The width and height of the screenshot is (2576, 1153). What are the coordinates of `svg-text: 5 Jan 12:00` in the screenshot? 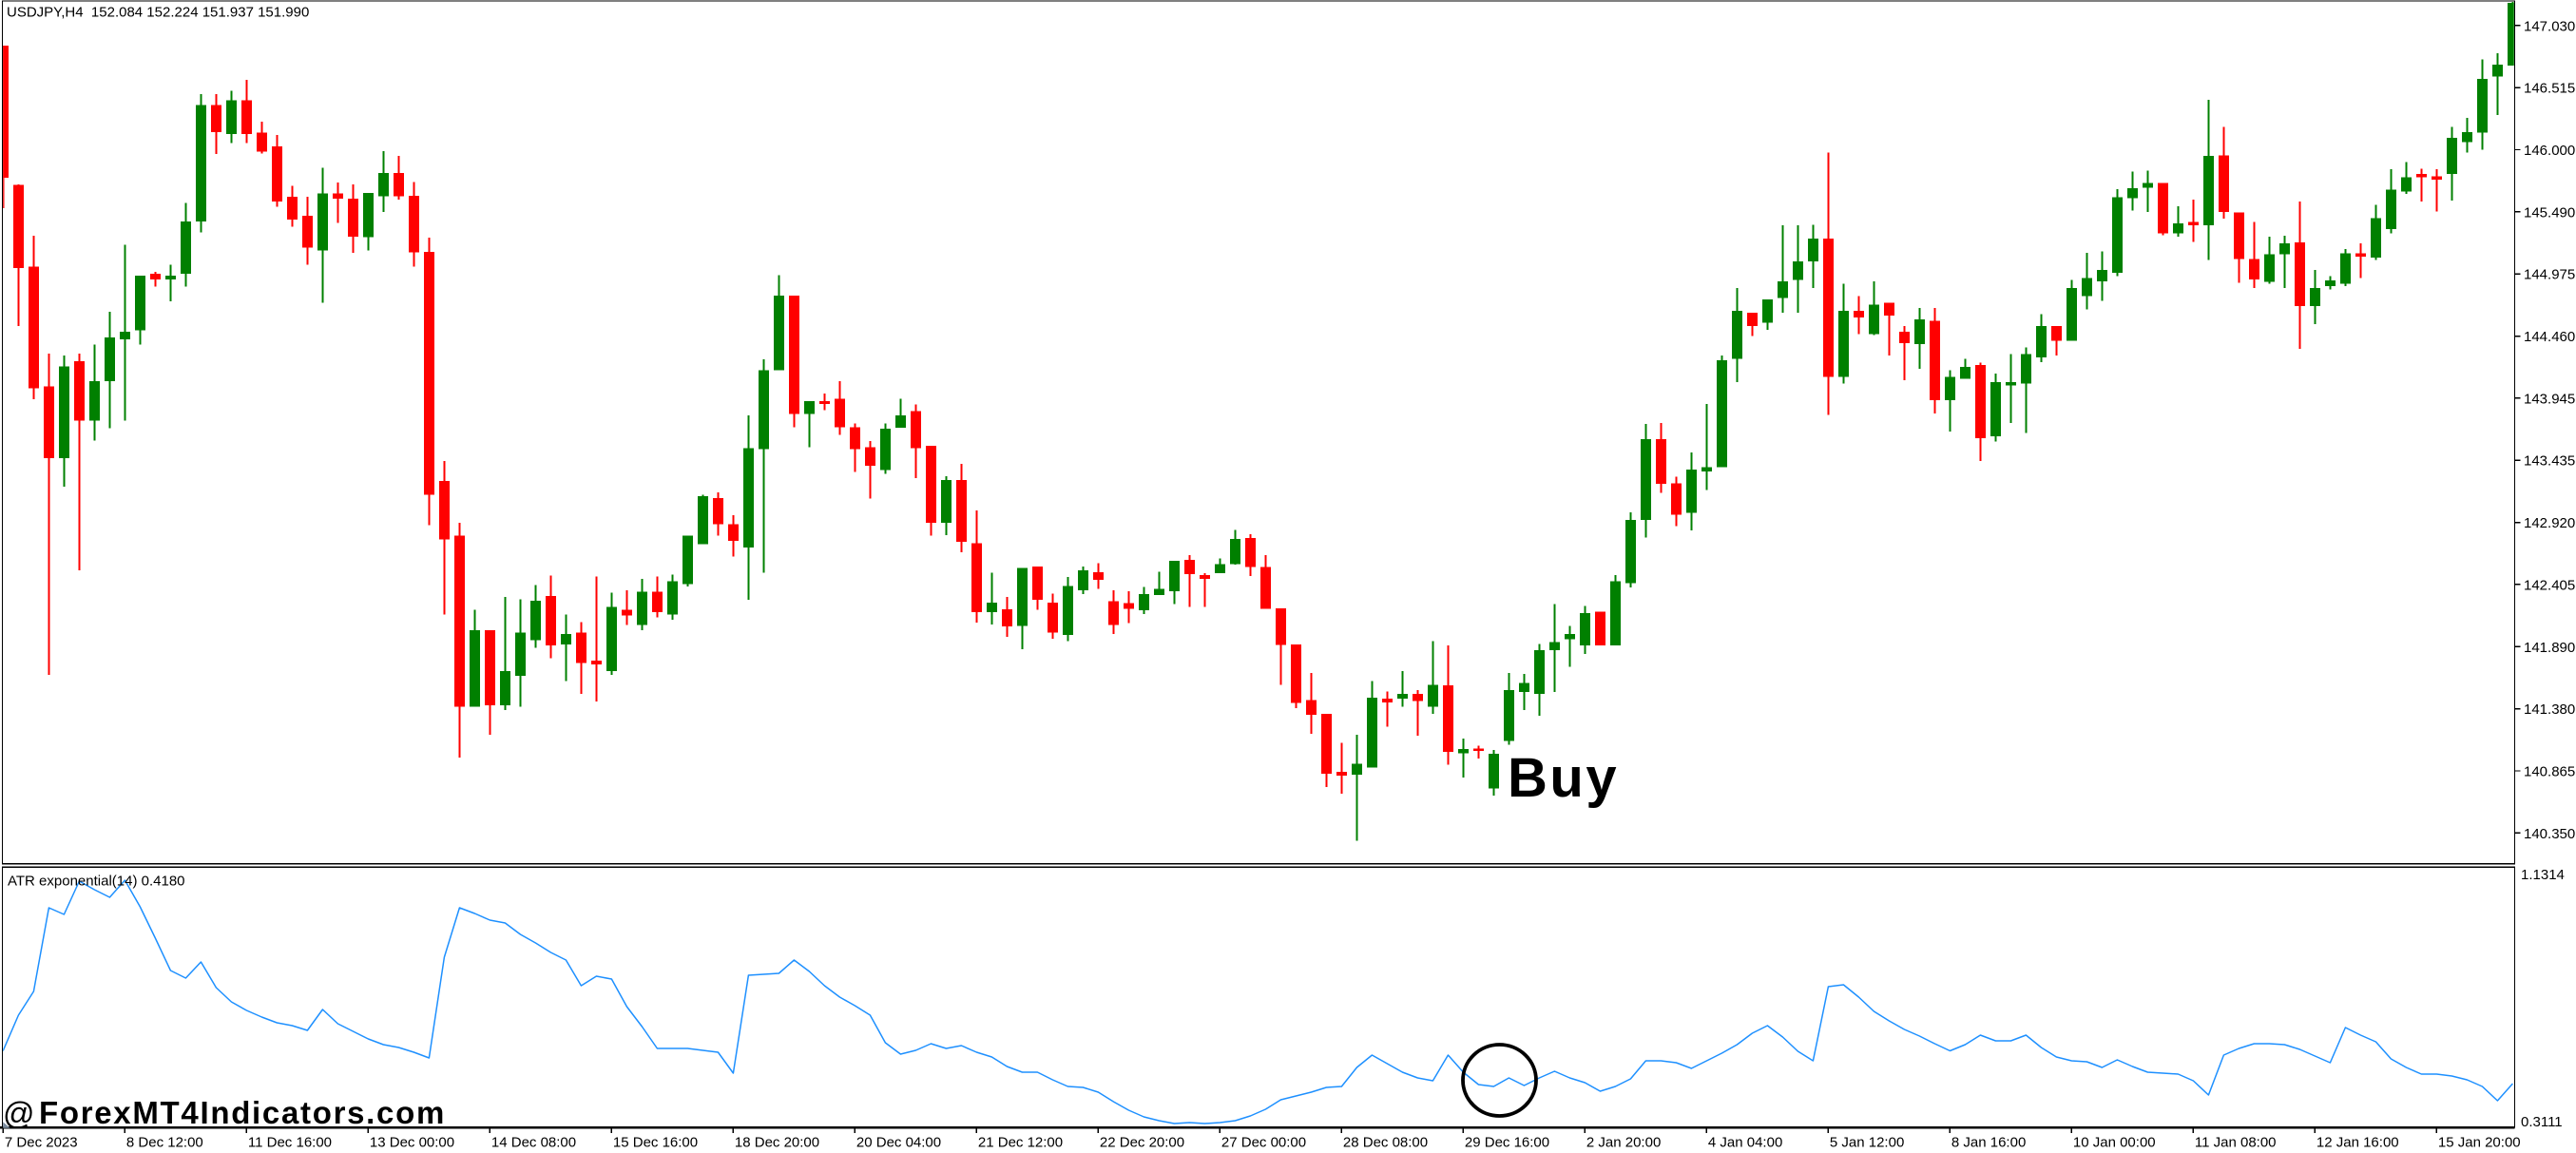 It's located at (1867, 1142).